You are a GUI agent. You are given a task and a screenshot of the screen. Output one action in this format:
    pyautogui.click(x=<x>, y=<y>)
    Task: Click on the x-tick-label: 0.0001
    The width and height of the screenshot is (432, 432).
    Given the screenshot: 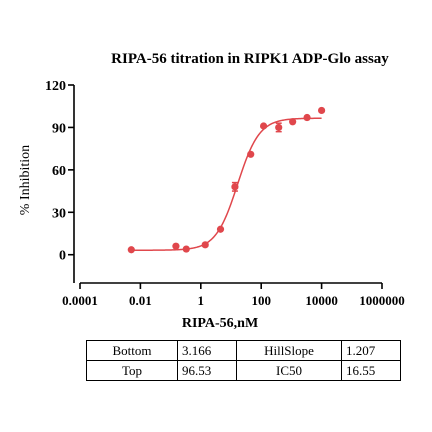 What is the action you would take?
    pyautogui.click(x=80, y=300)
    